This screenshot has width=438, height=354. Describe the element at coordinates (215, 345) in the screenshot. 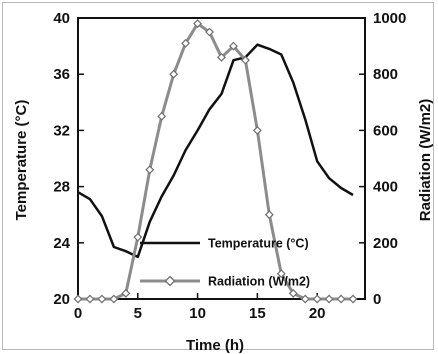

I see `x-axis-label: Time (h)` at that location.